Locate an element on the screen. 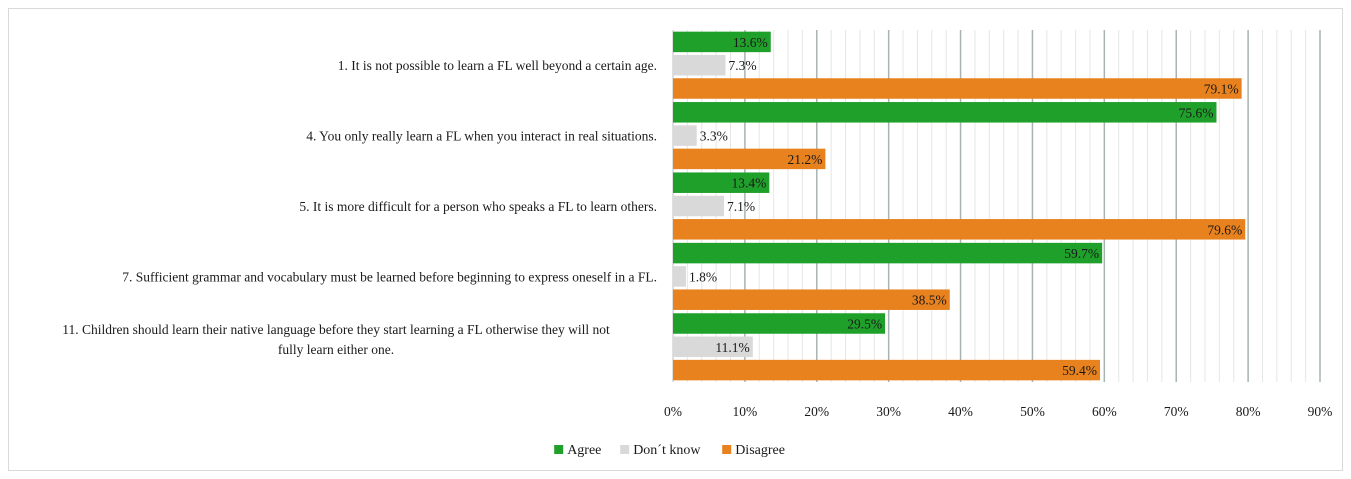 The width and height of the screenshot is (1351, 479). legend-label: Disagree is located at coordinates (760, 450).